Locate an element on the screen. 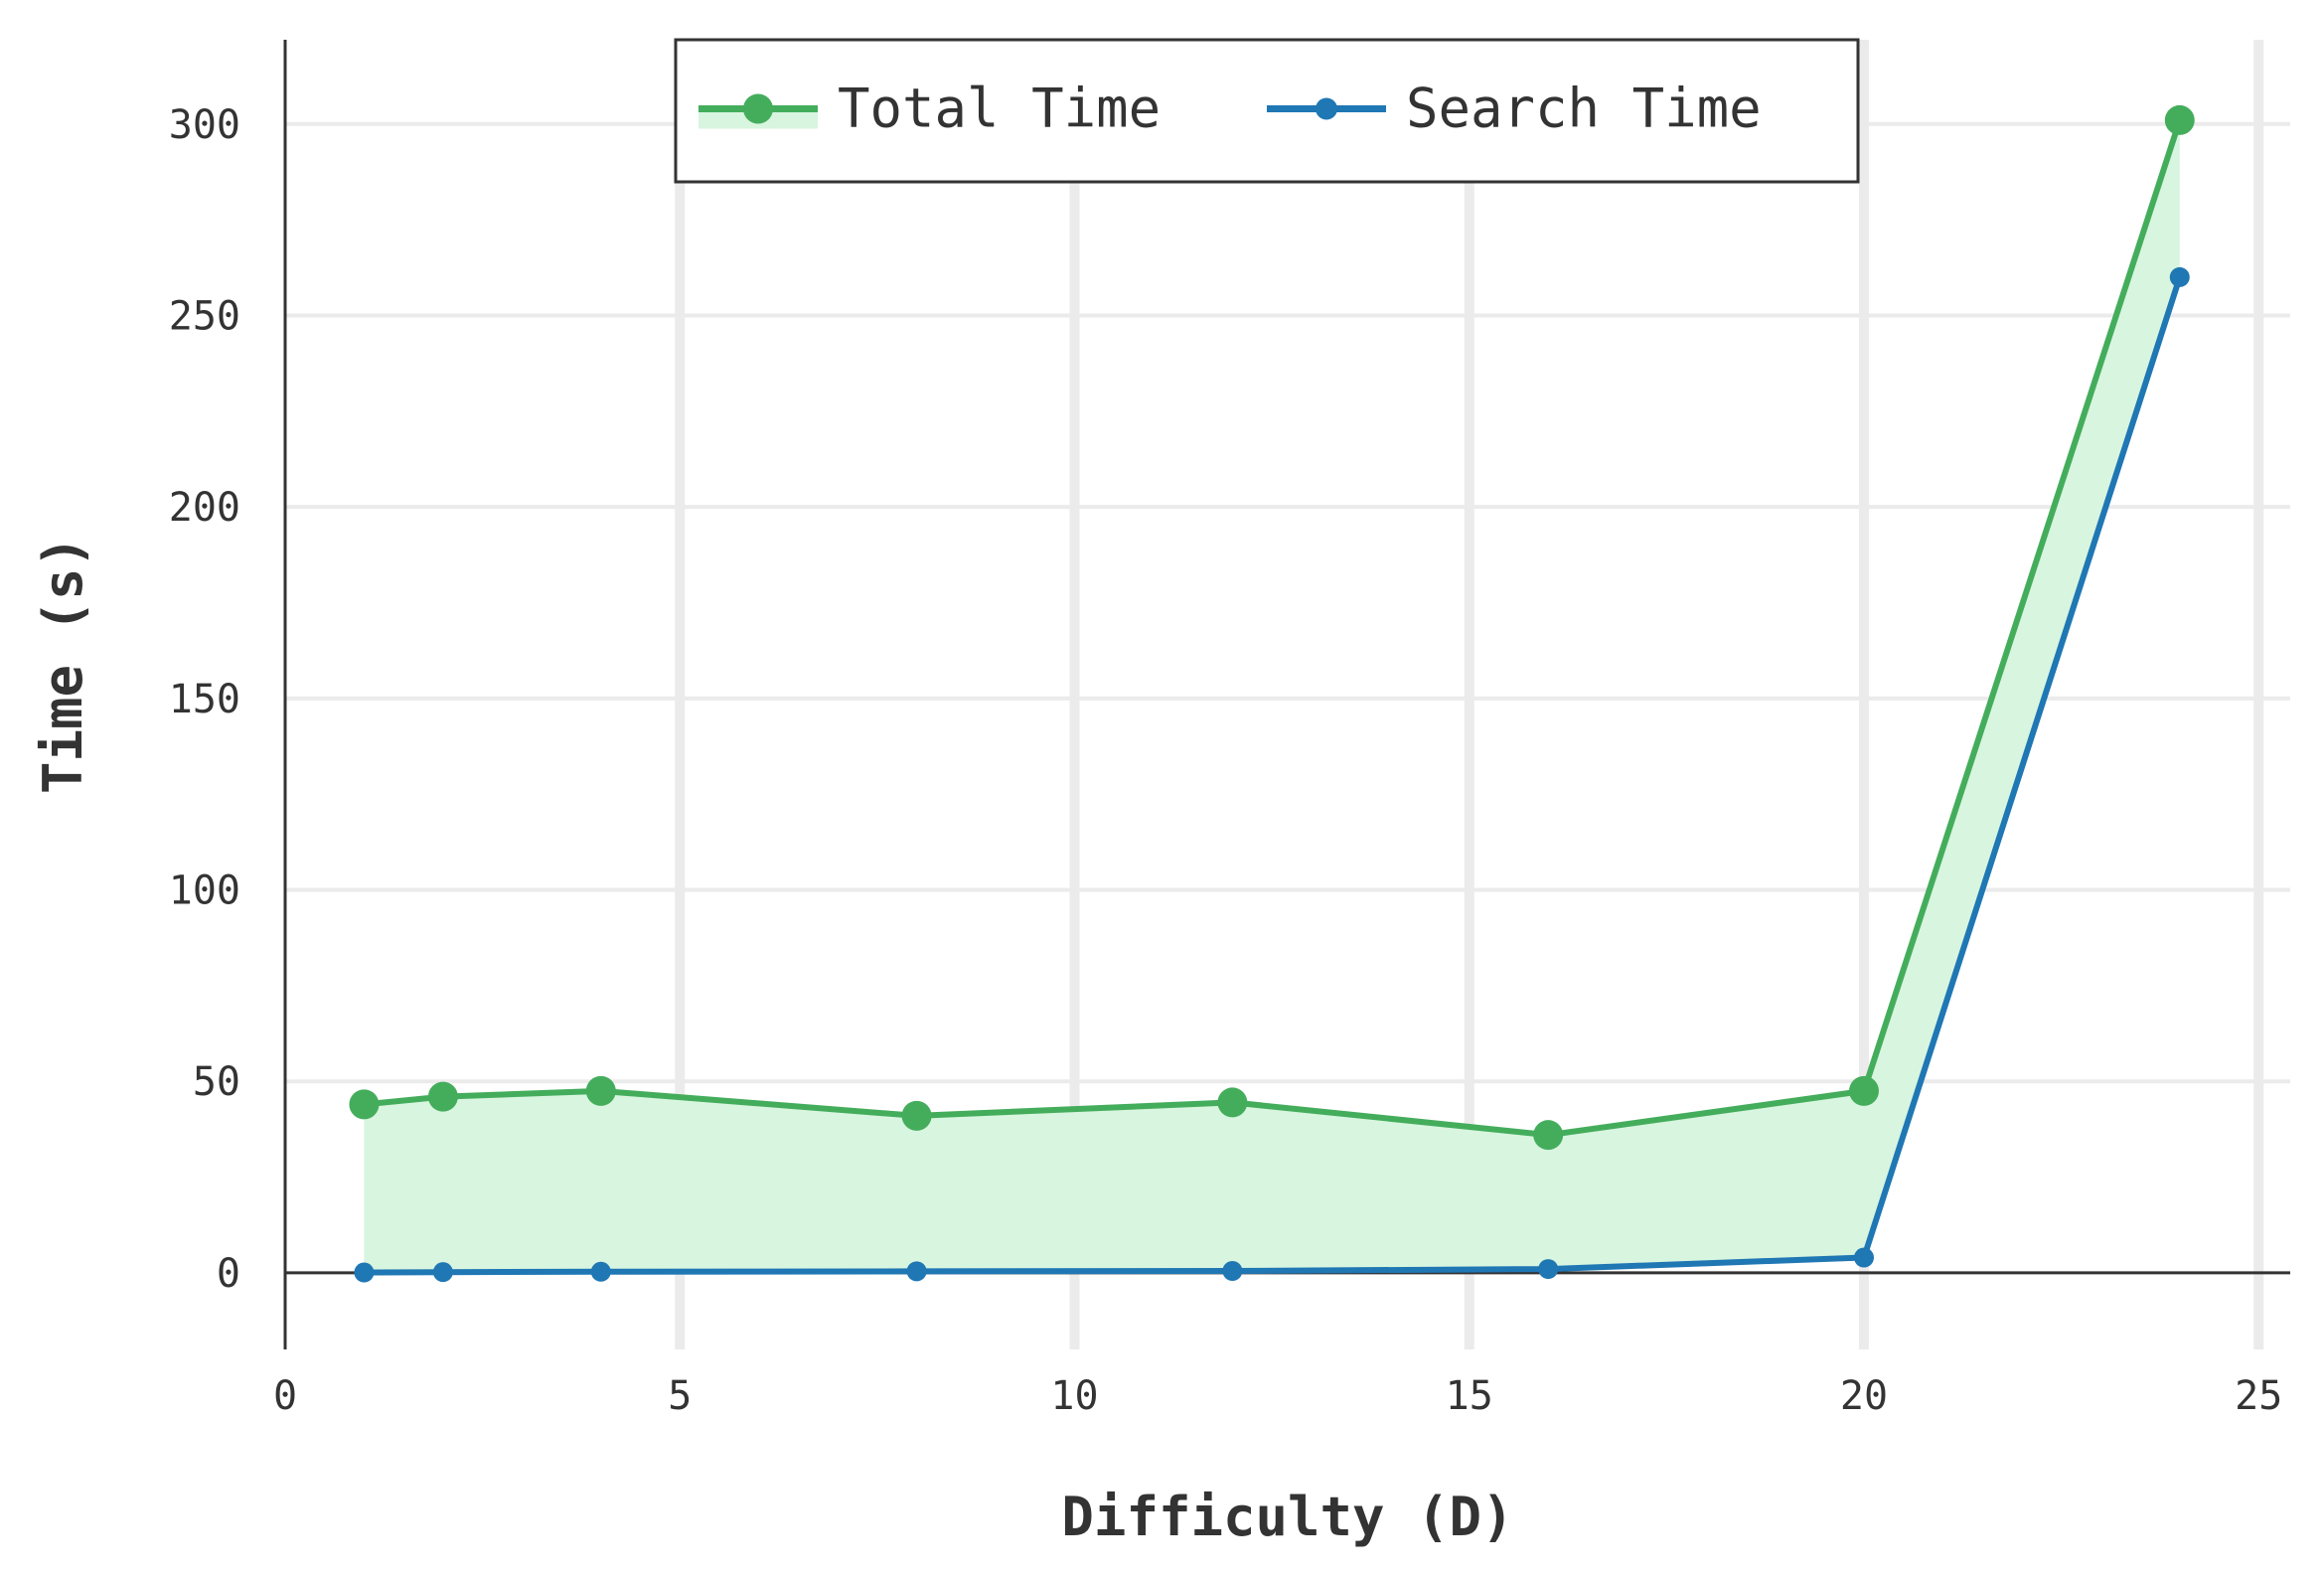 This screenshot has height=1577, width=2324. legend-marker-search-time is located at coordinates (1326, 108).